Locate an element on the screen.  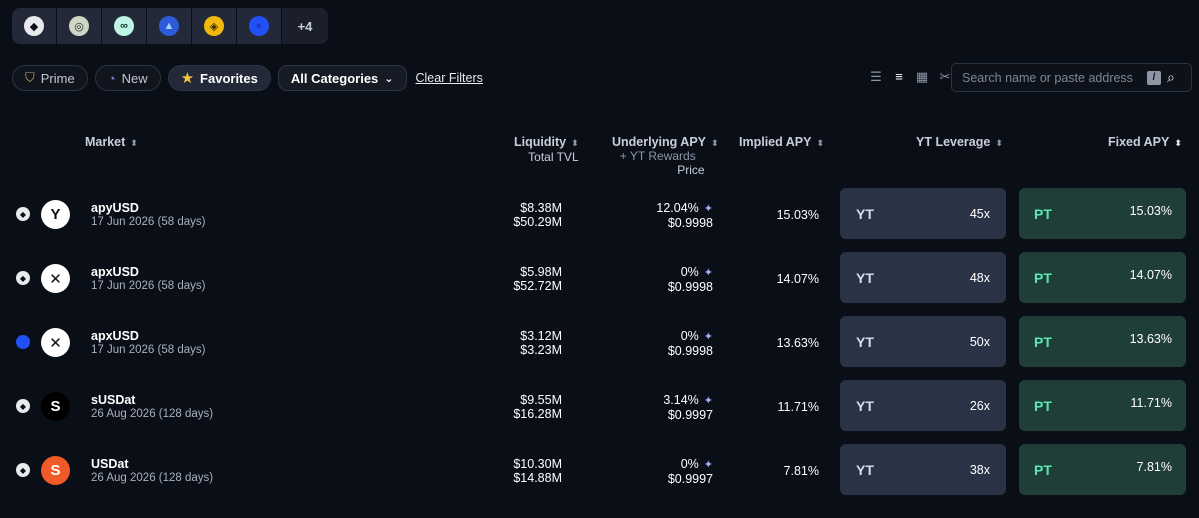
yt-leverage-value: 50x is located at coordinates (979, 342).